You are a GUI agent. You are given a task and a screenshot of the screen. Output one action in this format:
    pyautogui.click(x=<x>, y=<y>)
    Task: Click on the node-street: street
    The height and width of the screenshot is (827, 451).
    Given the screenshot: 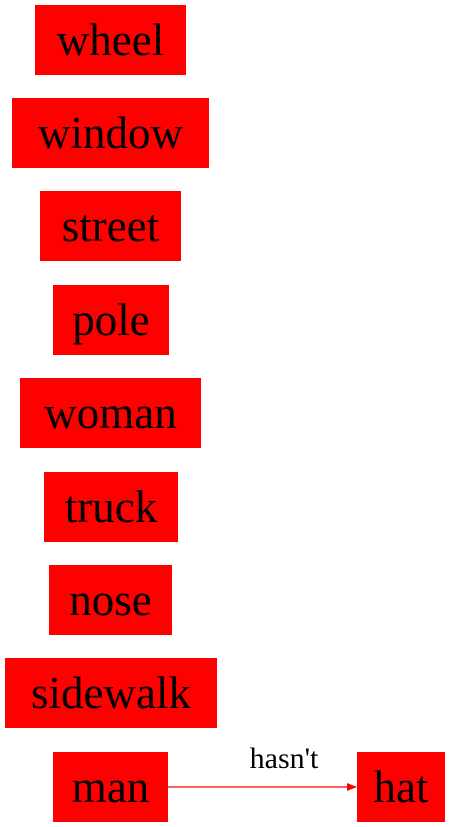 What is the action you would take?
    pyautogui.click(x=110, y=226)
    